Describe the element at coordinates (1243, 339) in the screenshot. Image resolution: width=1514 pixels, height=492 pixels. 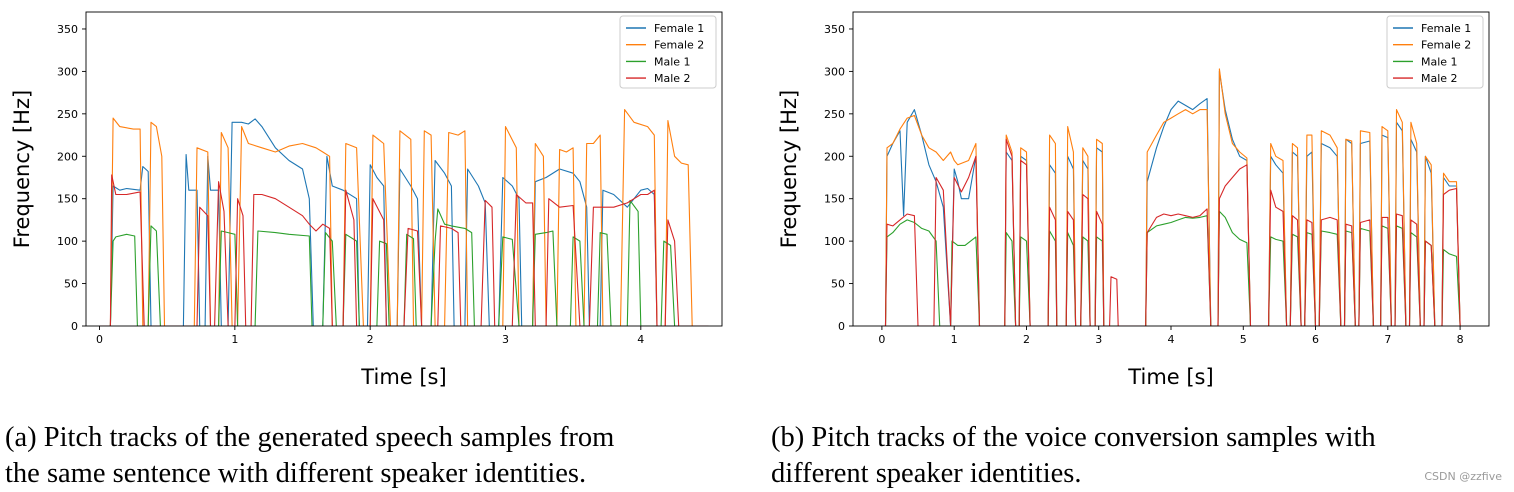
I see `x-tick-label: 5` at that location.